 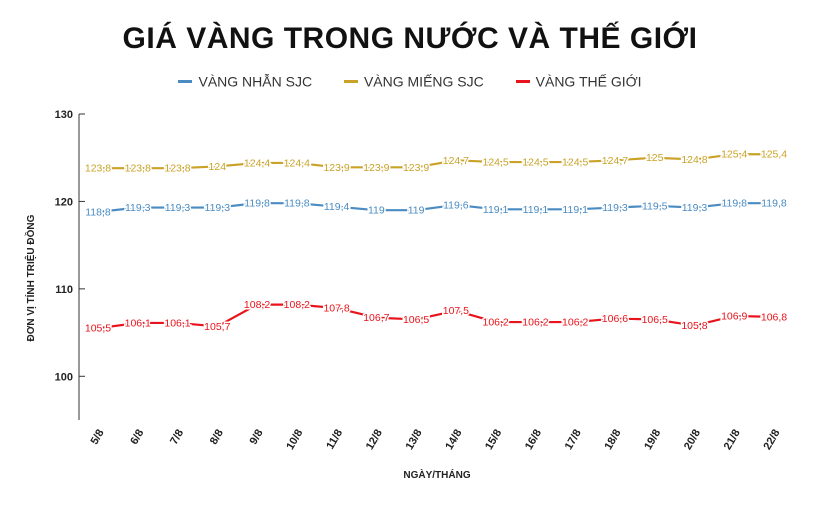 What do you see at coordinates (218, 167) in the screenshot?
I see `data-label: 124` at bounding box center [218, 167].